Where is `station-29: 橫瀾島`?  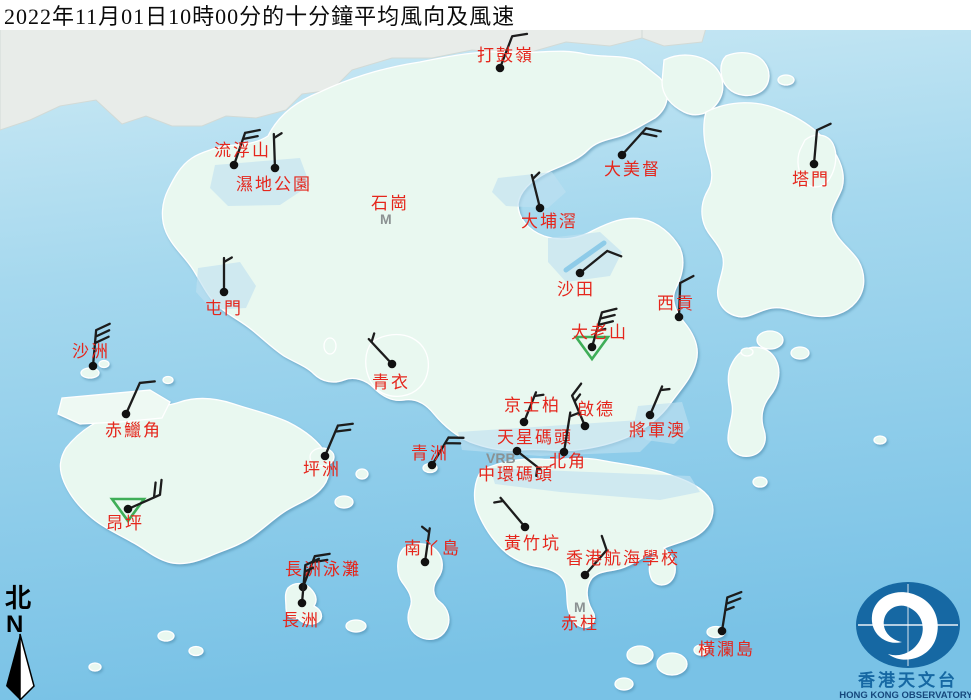
station-29: 橫瀾島 is located at coordinates (725, 624).